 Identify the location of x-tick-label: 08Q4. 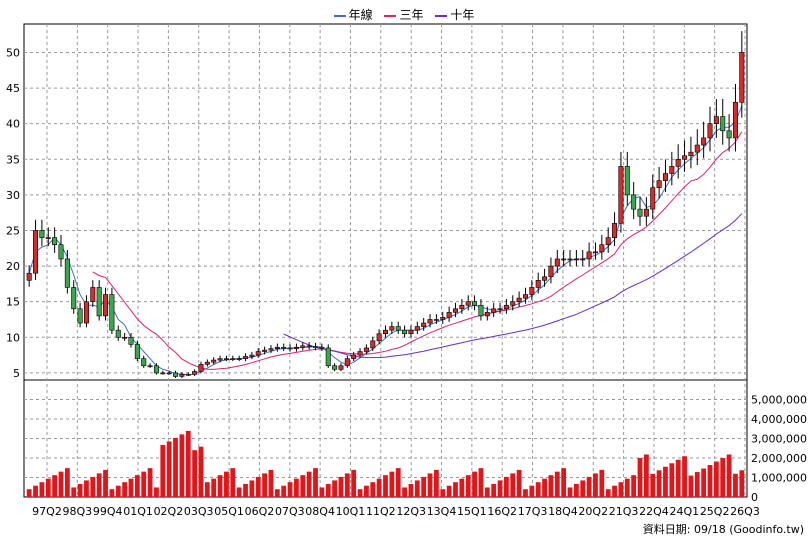
(320, 511).